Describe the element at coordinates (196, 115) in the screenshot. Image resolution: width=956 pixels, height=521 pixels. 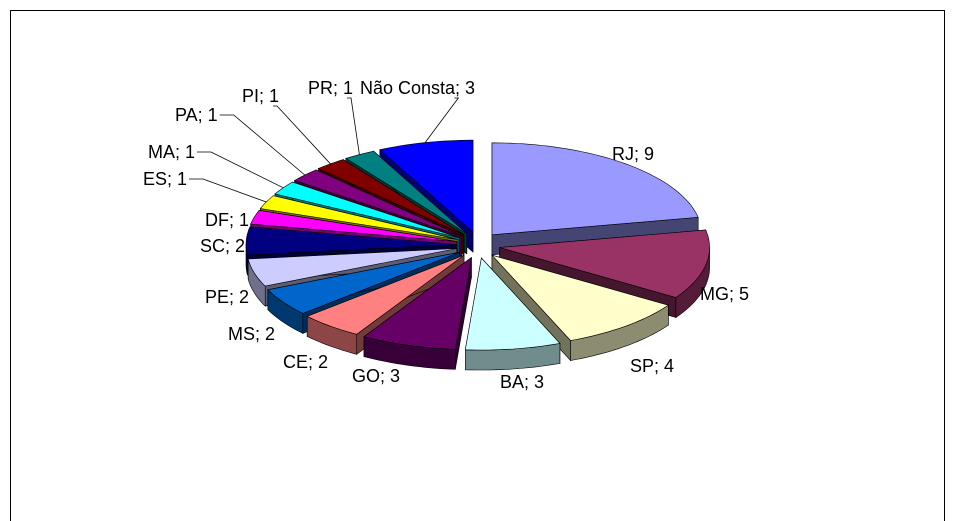
I see `data-label: PA; 1` at that location.